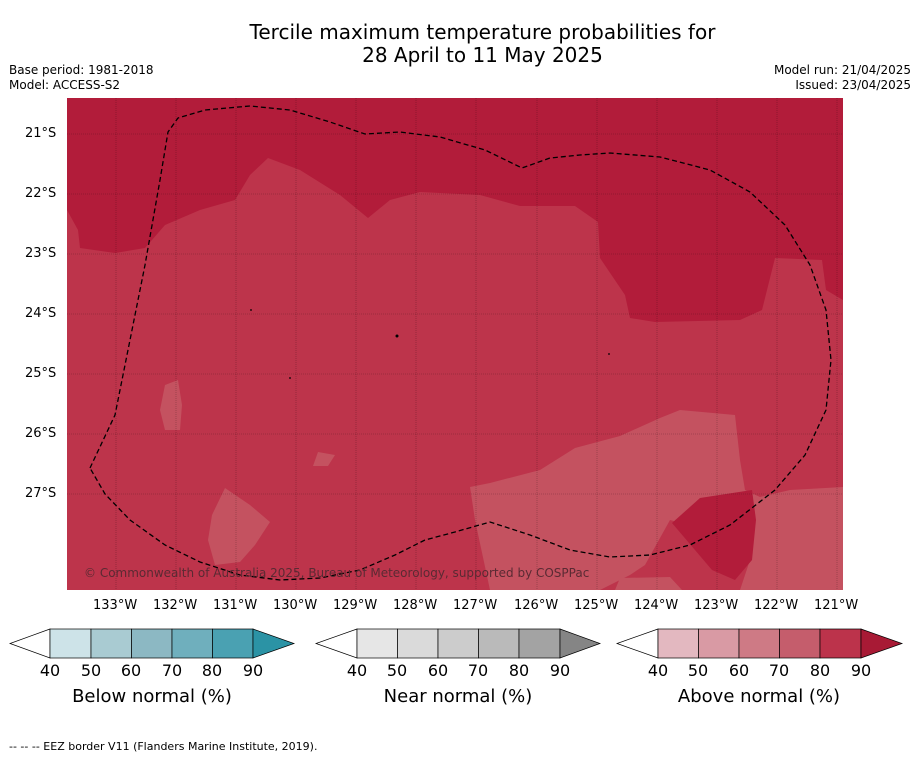 This screenshot has width=919, height=758. I want to click on colorbar-below-normal, so click(152, 643).